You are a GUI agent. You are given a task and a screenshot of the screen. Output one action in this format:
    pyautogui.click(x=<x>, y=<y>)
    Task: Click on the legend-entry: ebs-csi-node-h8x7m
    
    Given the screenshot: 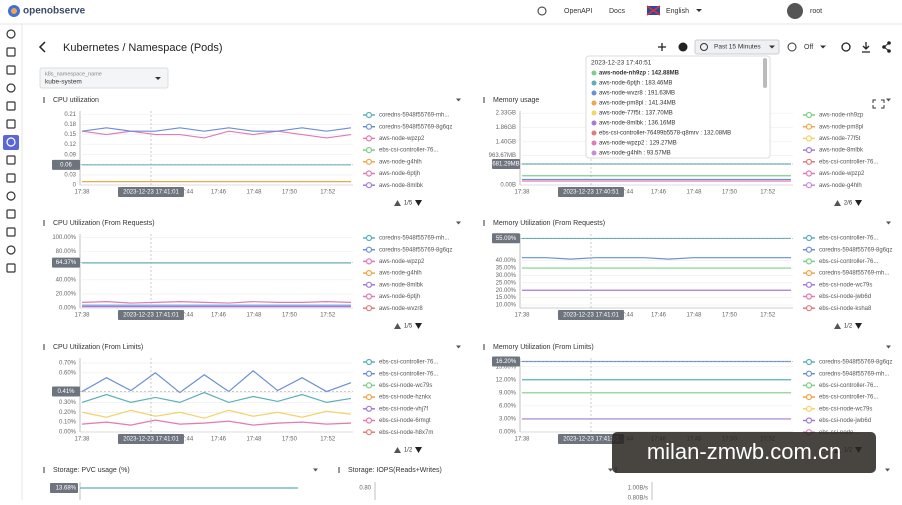 What is the action you would take?
    pyautogui.click(x=406, y=433)
    